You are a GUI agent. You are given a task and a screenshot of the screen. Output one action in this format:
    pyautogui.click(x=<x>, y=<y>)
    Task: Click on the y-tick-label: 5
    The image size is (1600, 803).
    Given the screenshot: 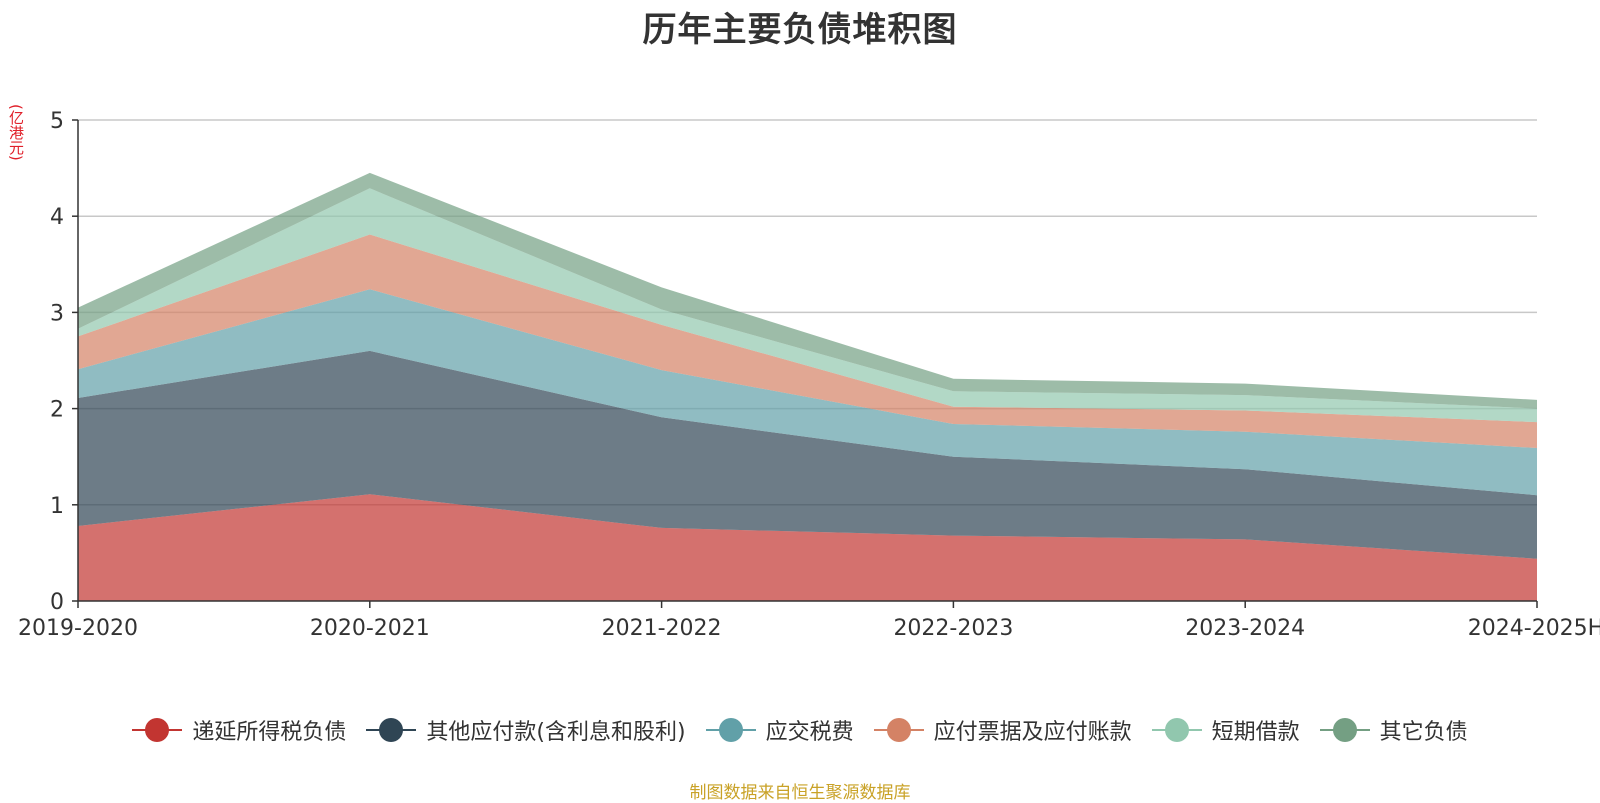 What is the action you would take?
    pyautogui.click(x=57, y=121)
    